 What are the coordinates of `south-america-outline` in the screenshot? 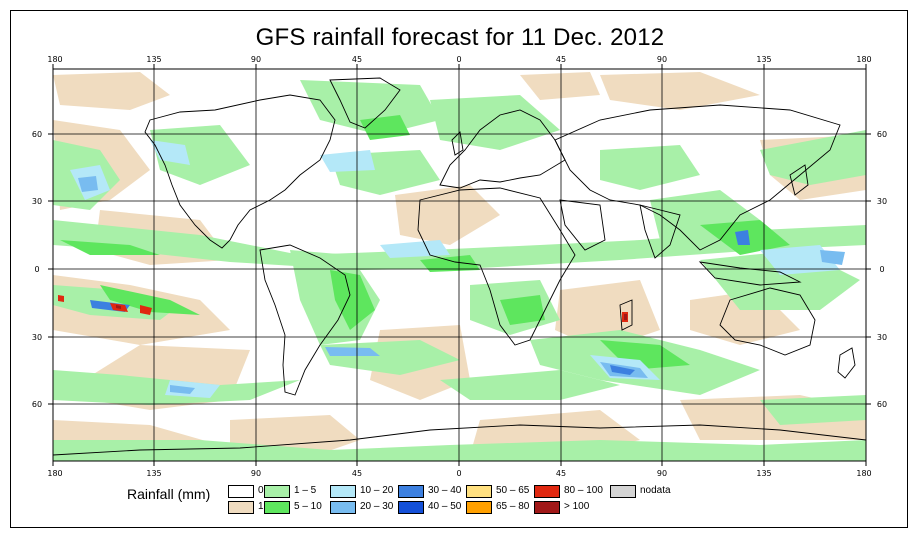 It's located at (305, 320).